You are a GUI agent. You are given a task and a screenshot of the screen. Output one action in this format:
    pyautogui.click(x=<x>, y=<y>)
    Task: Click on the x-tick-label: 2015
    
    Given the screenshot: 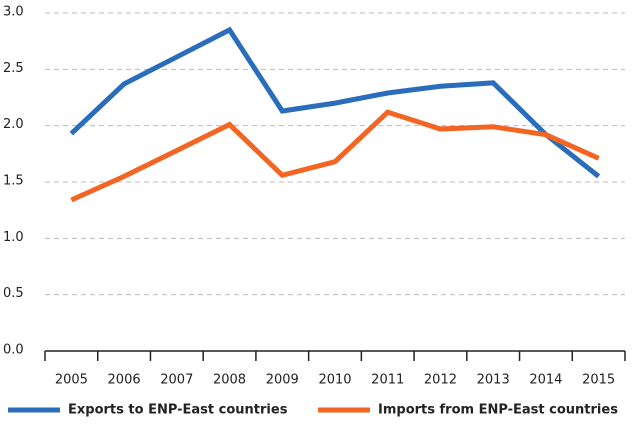 What is the action you would take?
    pyautogui.click(x=598, y=380)
    